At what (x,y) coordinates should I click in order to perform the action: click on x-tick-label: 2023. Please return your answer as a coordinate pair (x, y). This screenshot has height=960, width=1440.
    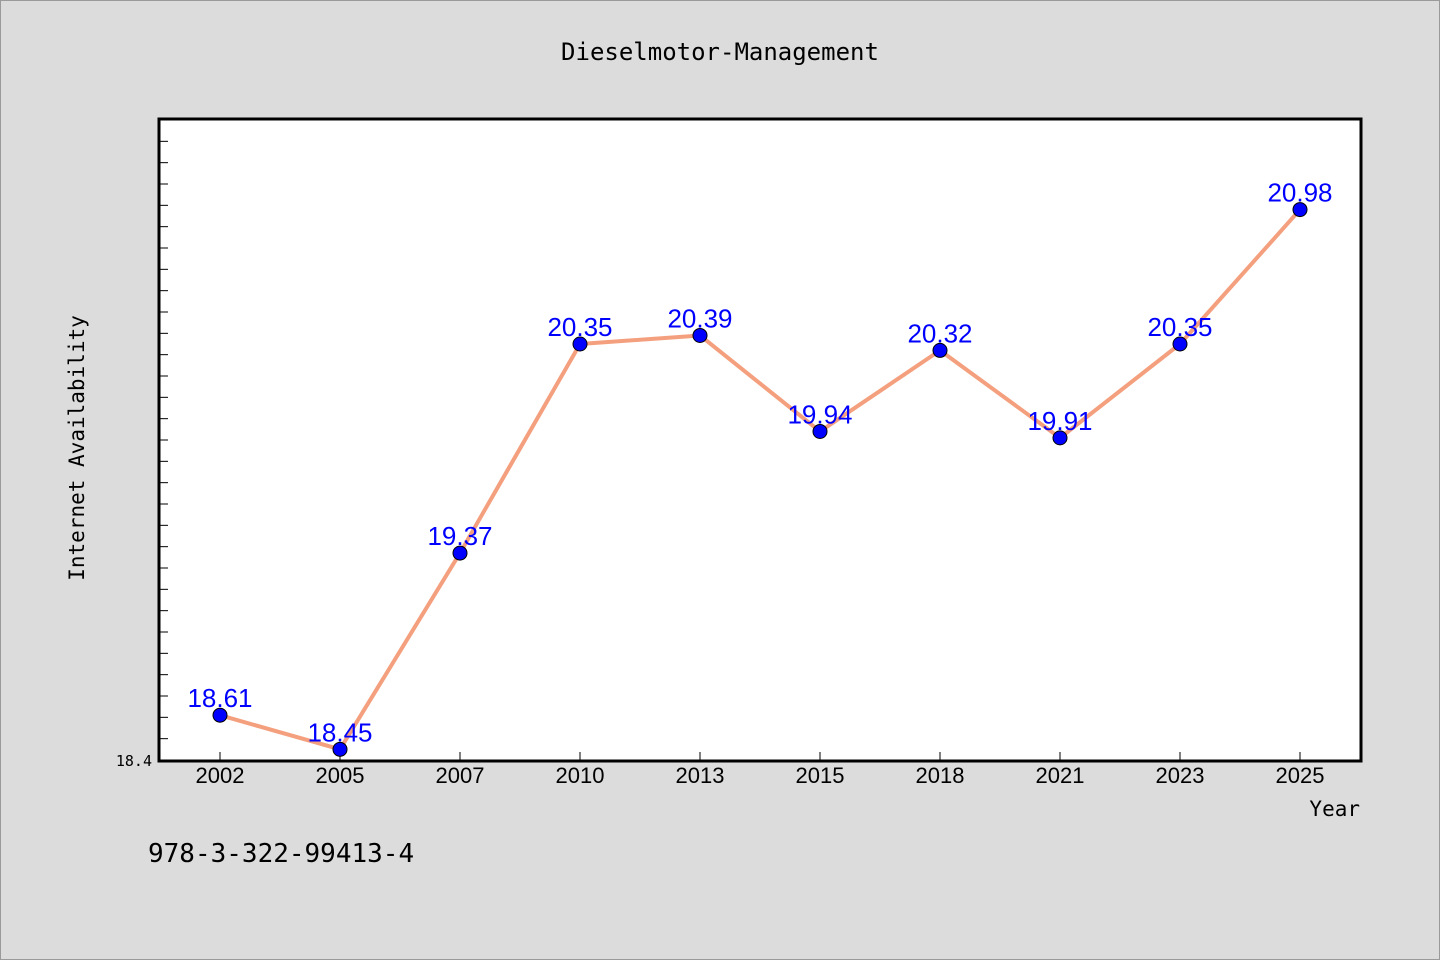
    Looking at the image, I should click on (1180, 775).